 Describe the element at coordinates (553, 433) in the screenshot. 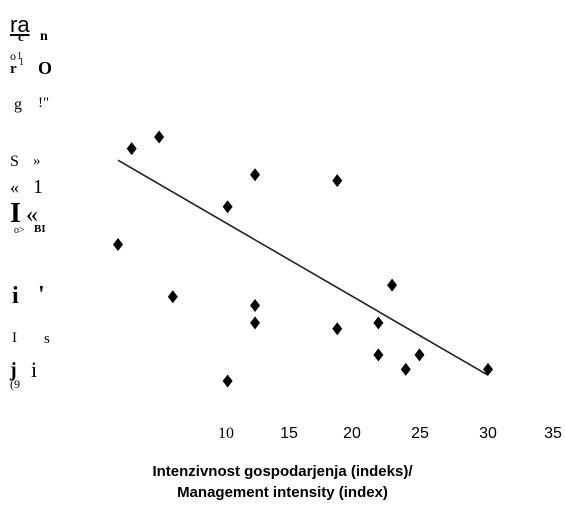

I see `x-tick-label: 35` at that location.